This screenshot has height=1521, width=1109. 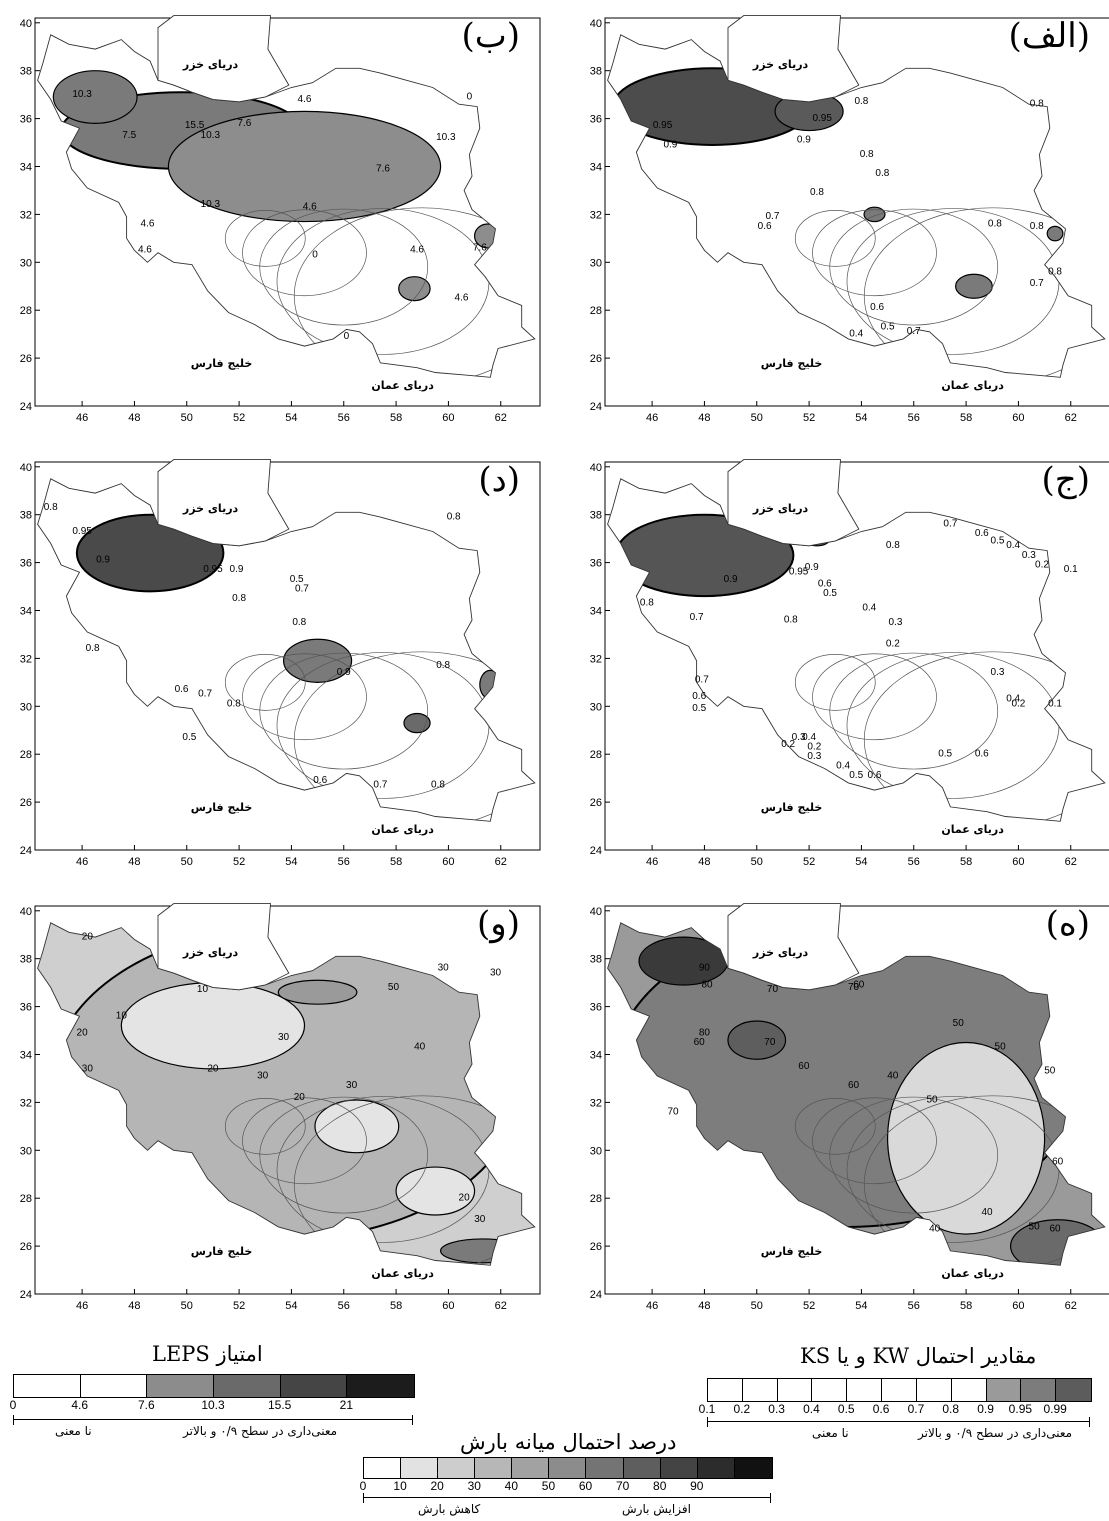 I want to click on contour-label: 60, so click(x=700, y=1042).